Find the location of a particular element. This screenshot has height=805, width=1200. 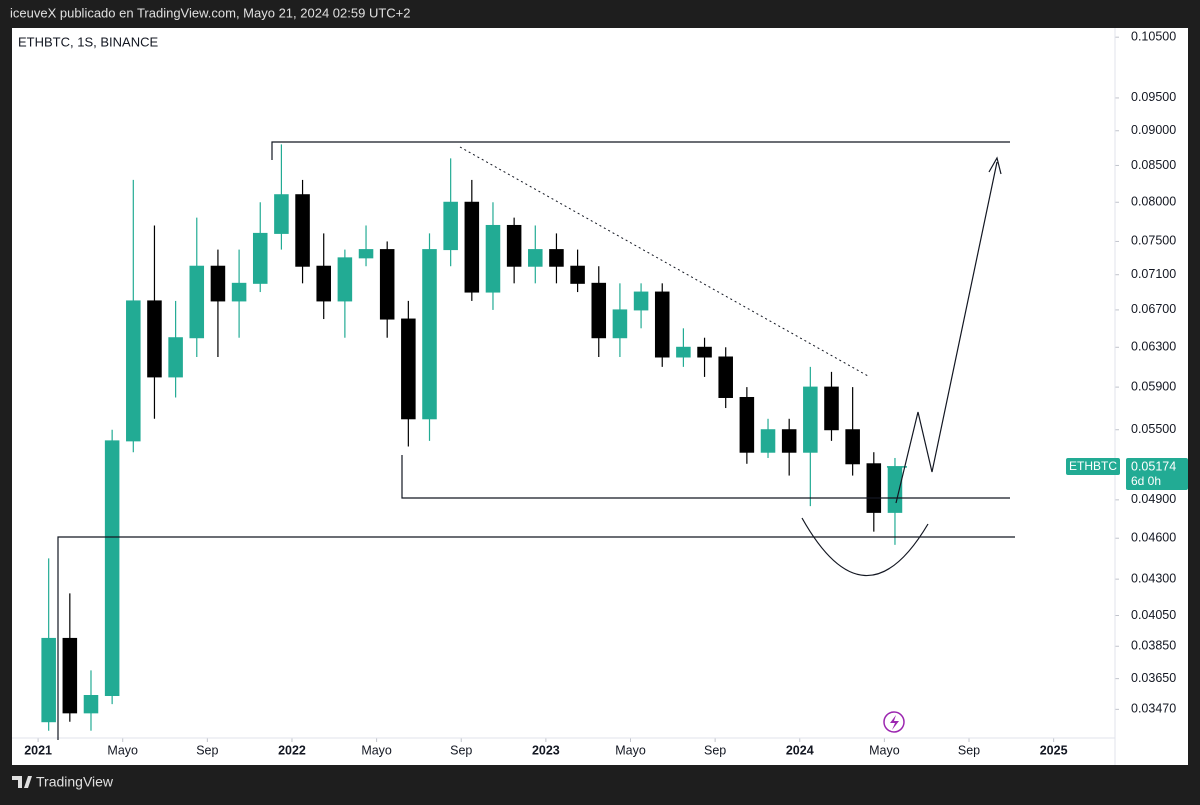

event-bolt is located at coordinates (894, 722).